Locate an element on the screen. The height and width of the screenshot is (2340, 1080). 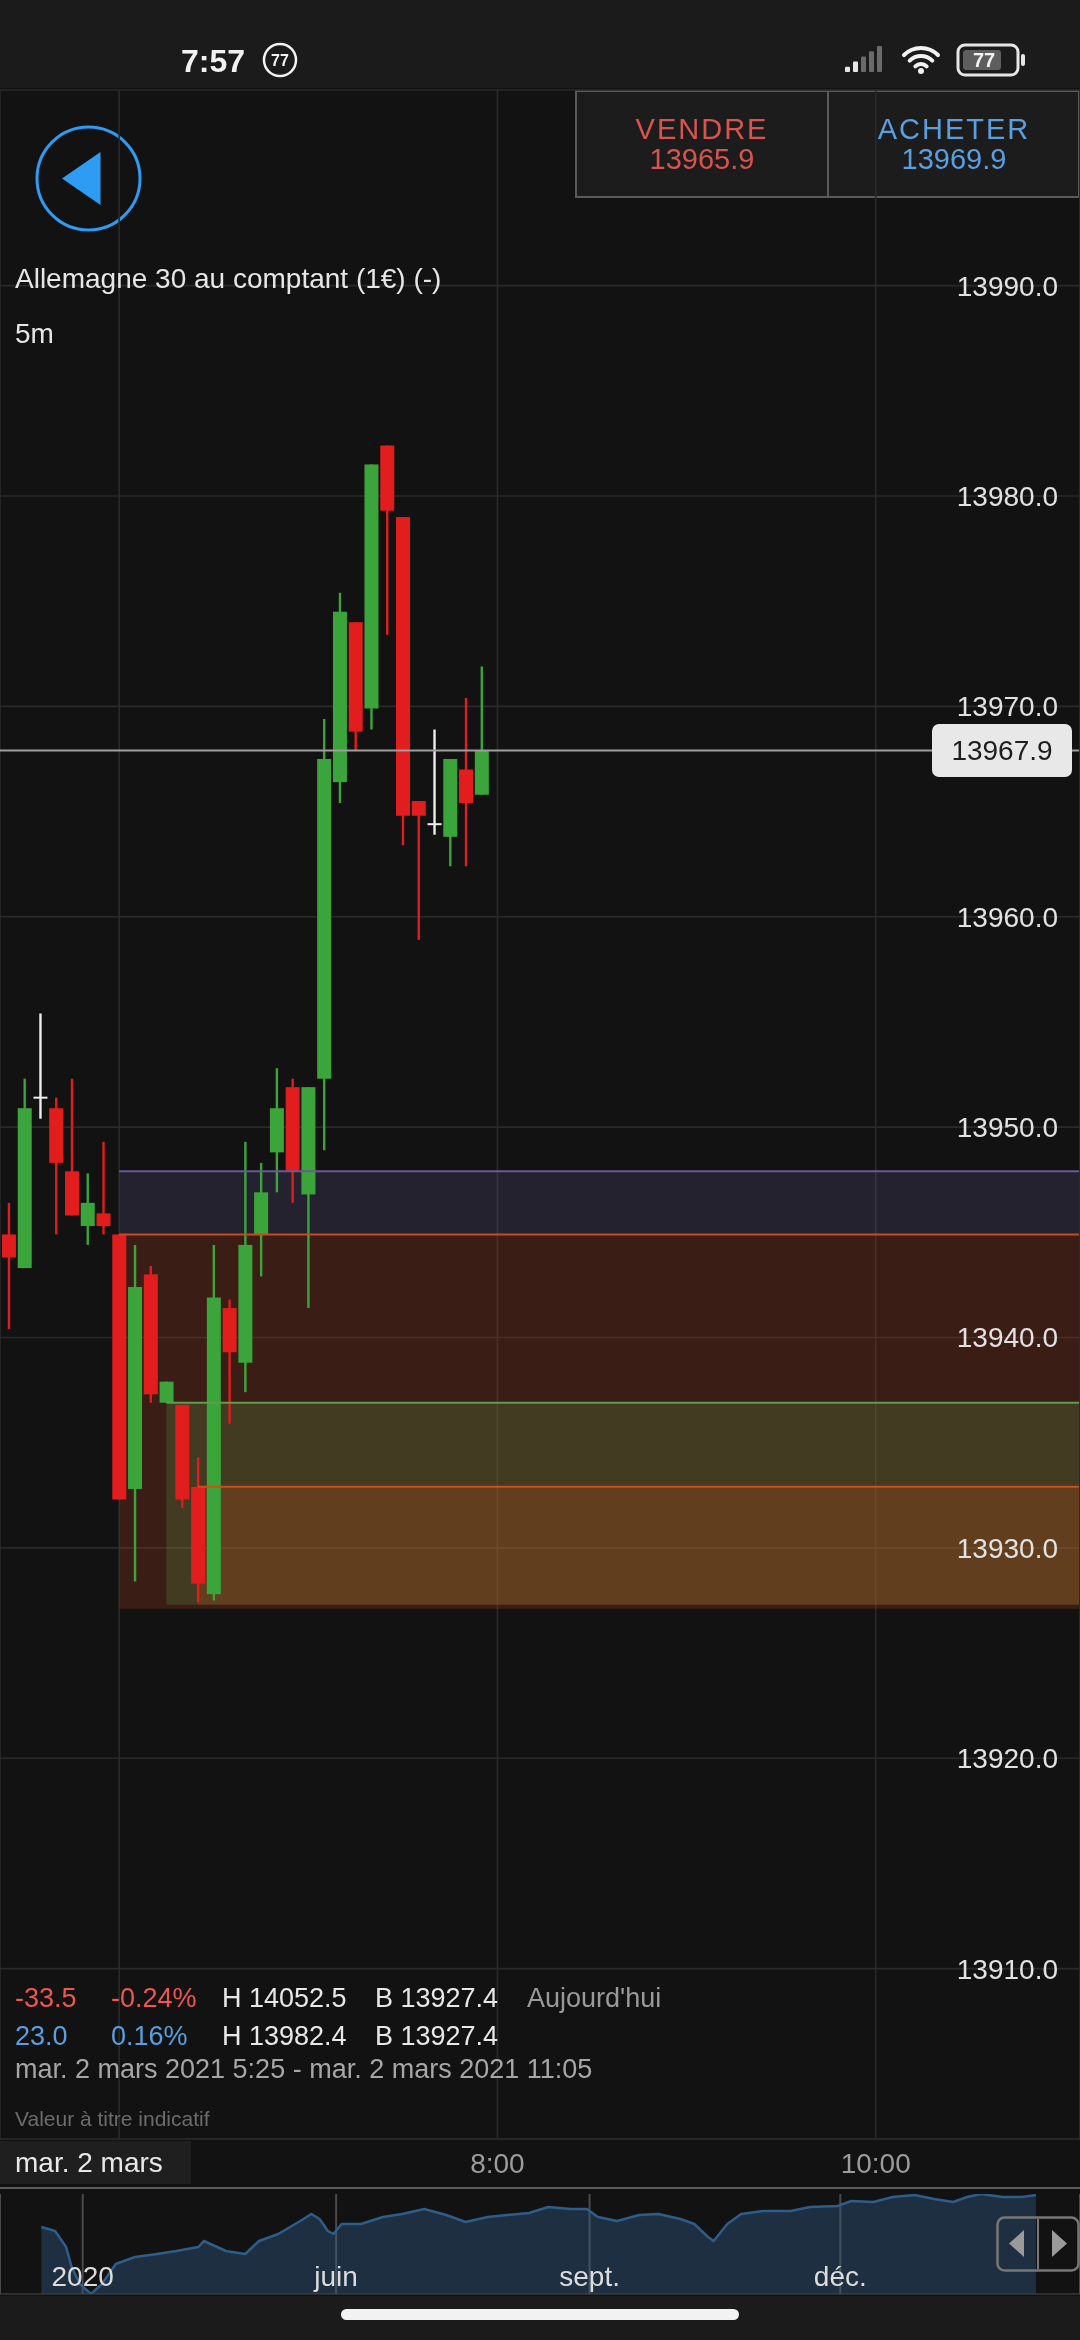
y-tick-label: 13930.0 is located at coordinates (1007, 1548).